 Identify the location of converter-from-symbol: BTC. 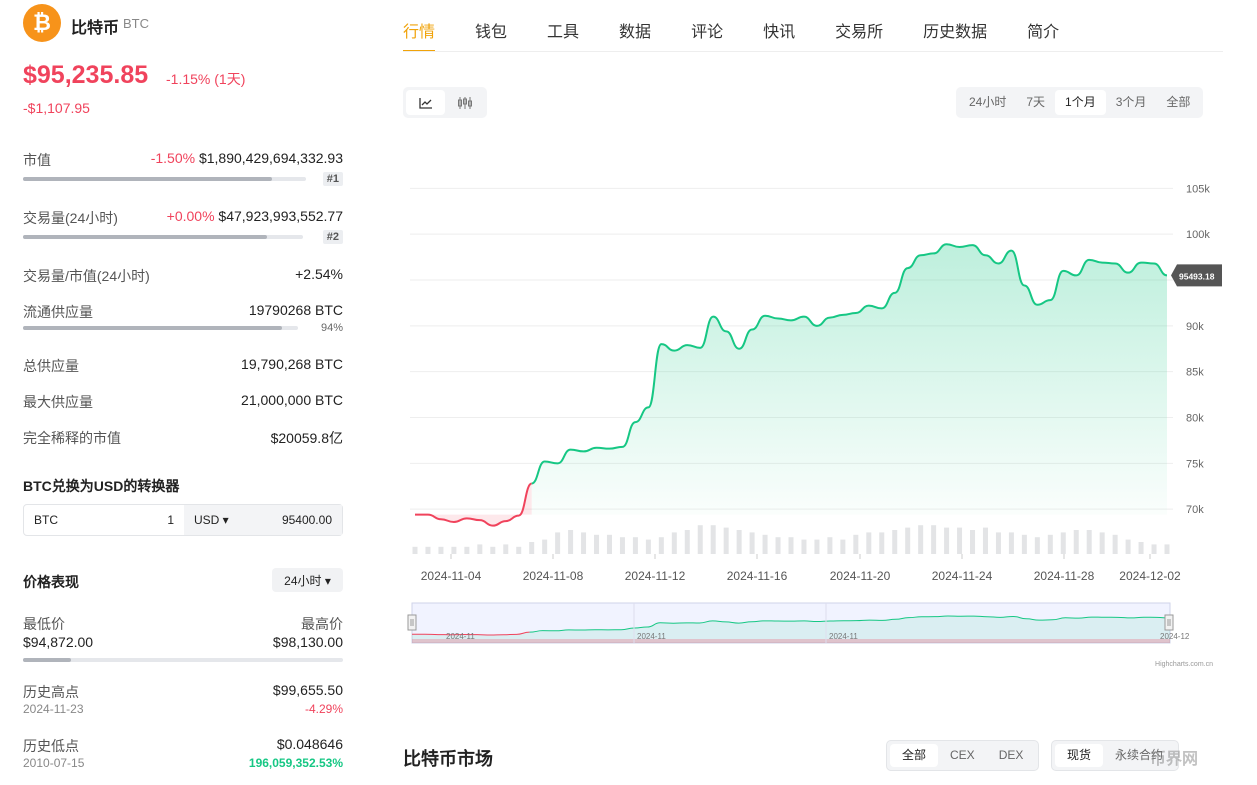
(46, 520).